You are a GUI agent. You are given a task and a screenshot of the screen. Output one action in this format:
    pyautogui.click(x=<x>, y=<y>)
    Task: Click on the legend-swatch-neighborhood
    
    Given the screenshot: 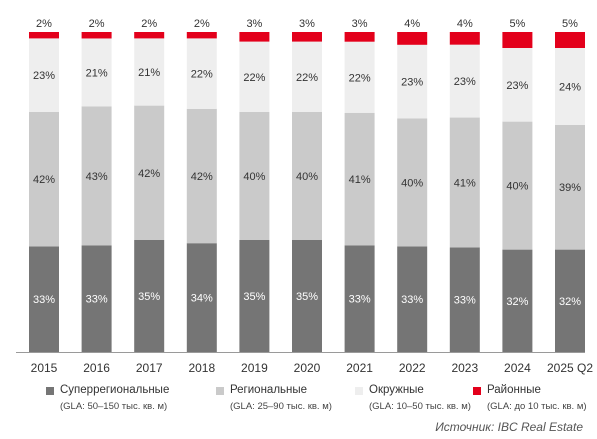 What is the action you would take?
    pyautogui.click(x=477, y=391)
    